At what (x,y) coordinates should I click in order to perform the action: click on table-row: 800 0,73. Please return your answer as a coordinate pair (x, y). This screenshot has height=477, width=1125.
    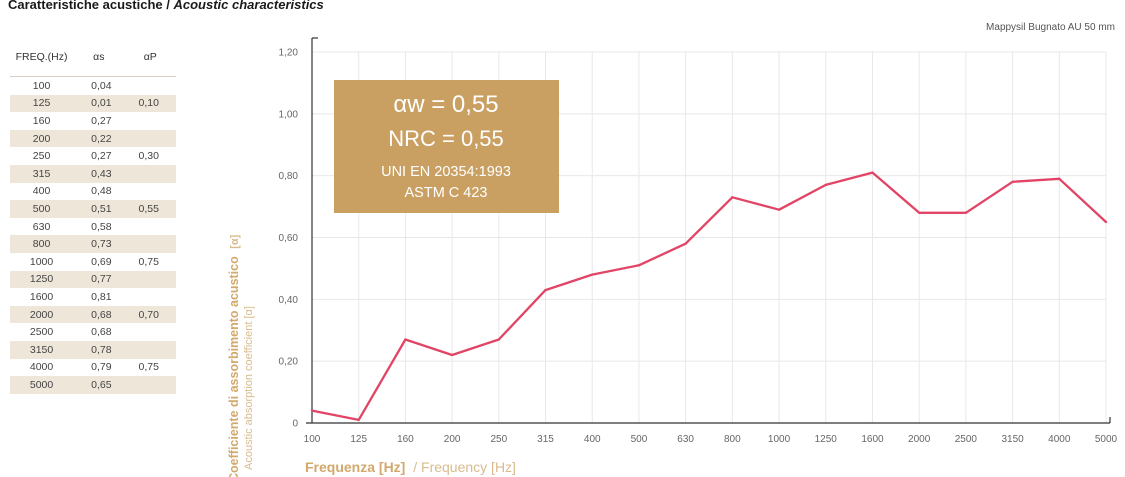
    Looking at the image, I should click on (93, 244).